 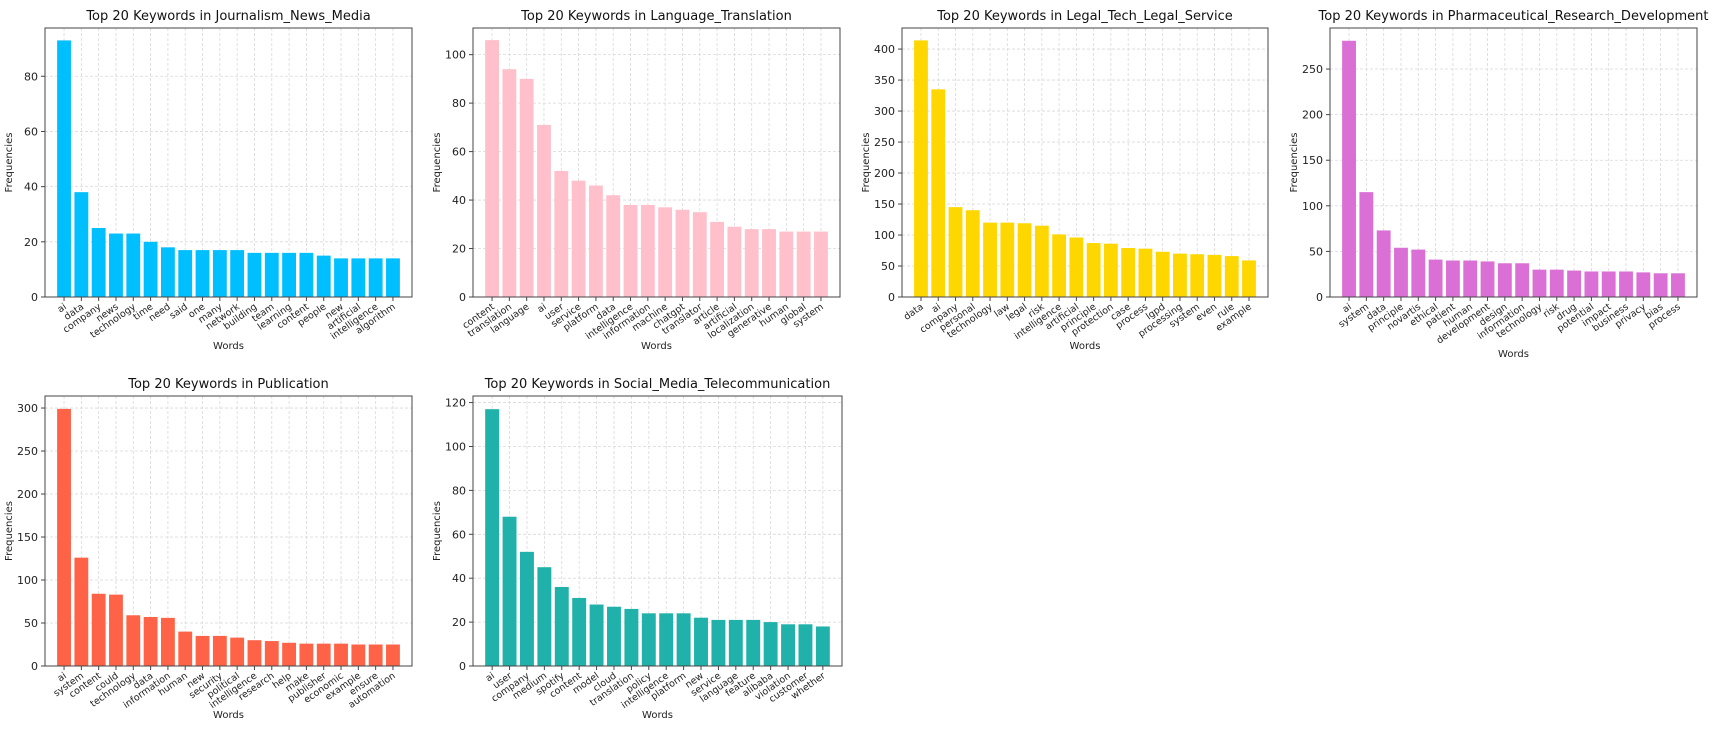 I want to click on y-tick-label: 300, so click(x=27, y=408).